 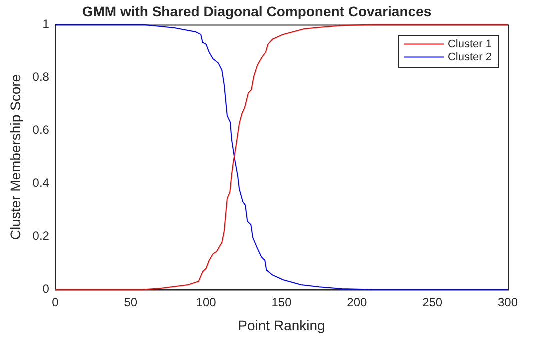 What do you see at coordinates (206, 302) in the screenshot?
I see `x-tick-label: 100` at bounding box center [206, 302].